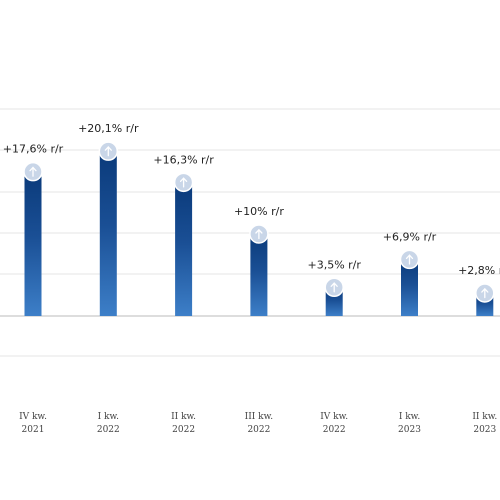 Image resolution: width=500 pixels, height=500 pixels. I want to click on data-label: +20,1% r/r, so click(108, 128).